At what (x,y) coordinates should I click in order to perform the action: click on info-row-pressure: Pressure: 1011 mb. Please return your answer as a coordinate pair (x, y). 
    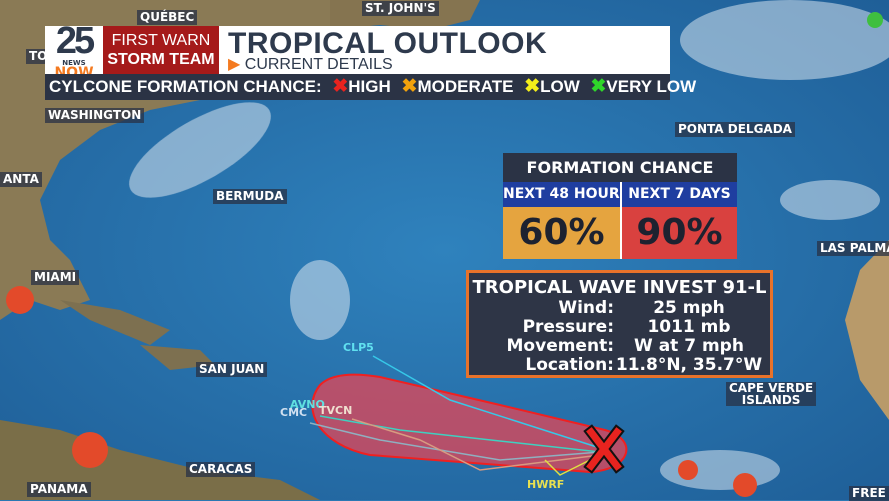
    Looking at the image, I should click on (619, 327).